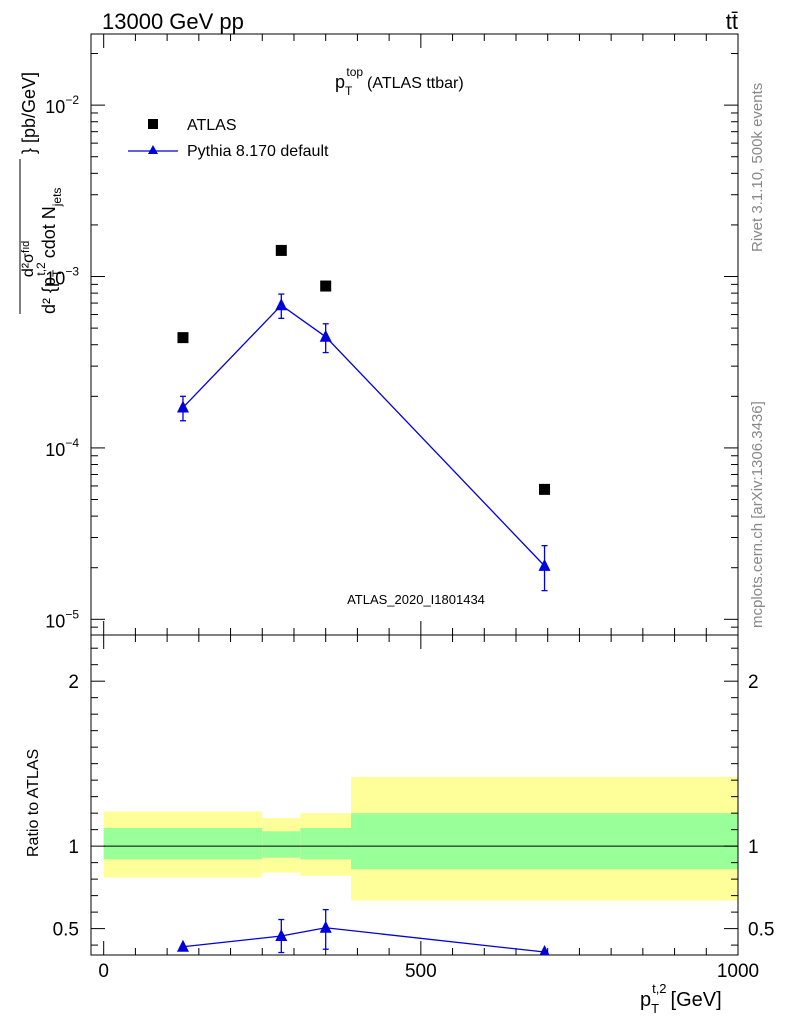  Describe the element at coordinates (732, 21) in the screenshot. I see `process-label: tt̄` at that location.